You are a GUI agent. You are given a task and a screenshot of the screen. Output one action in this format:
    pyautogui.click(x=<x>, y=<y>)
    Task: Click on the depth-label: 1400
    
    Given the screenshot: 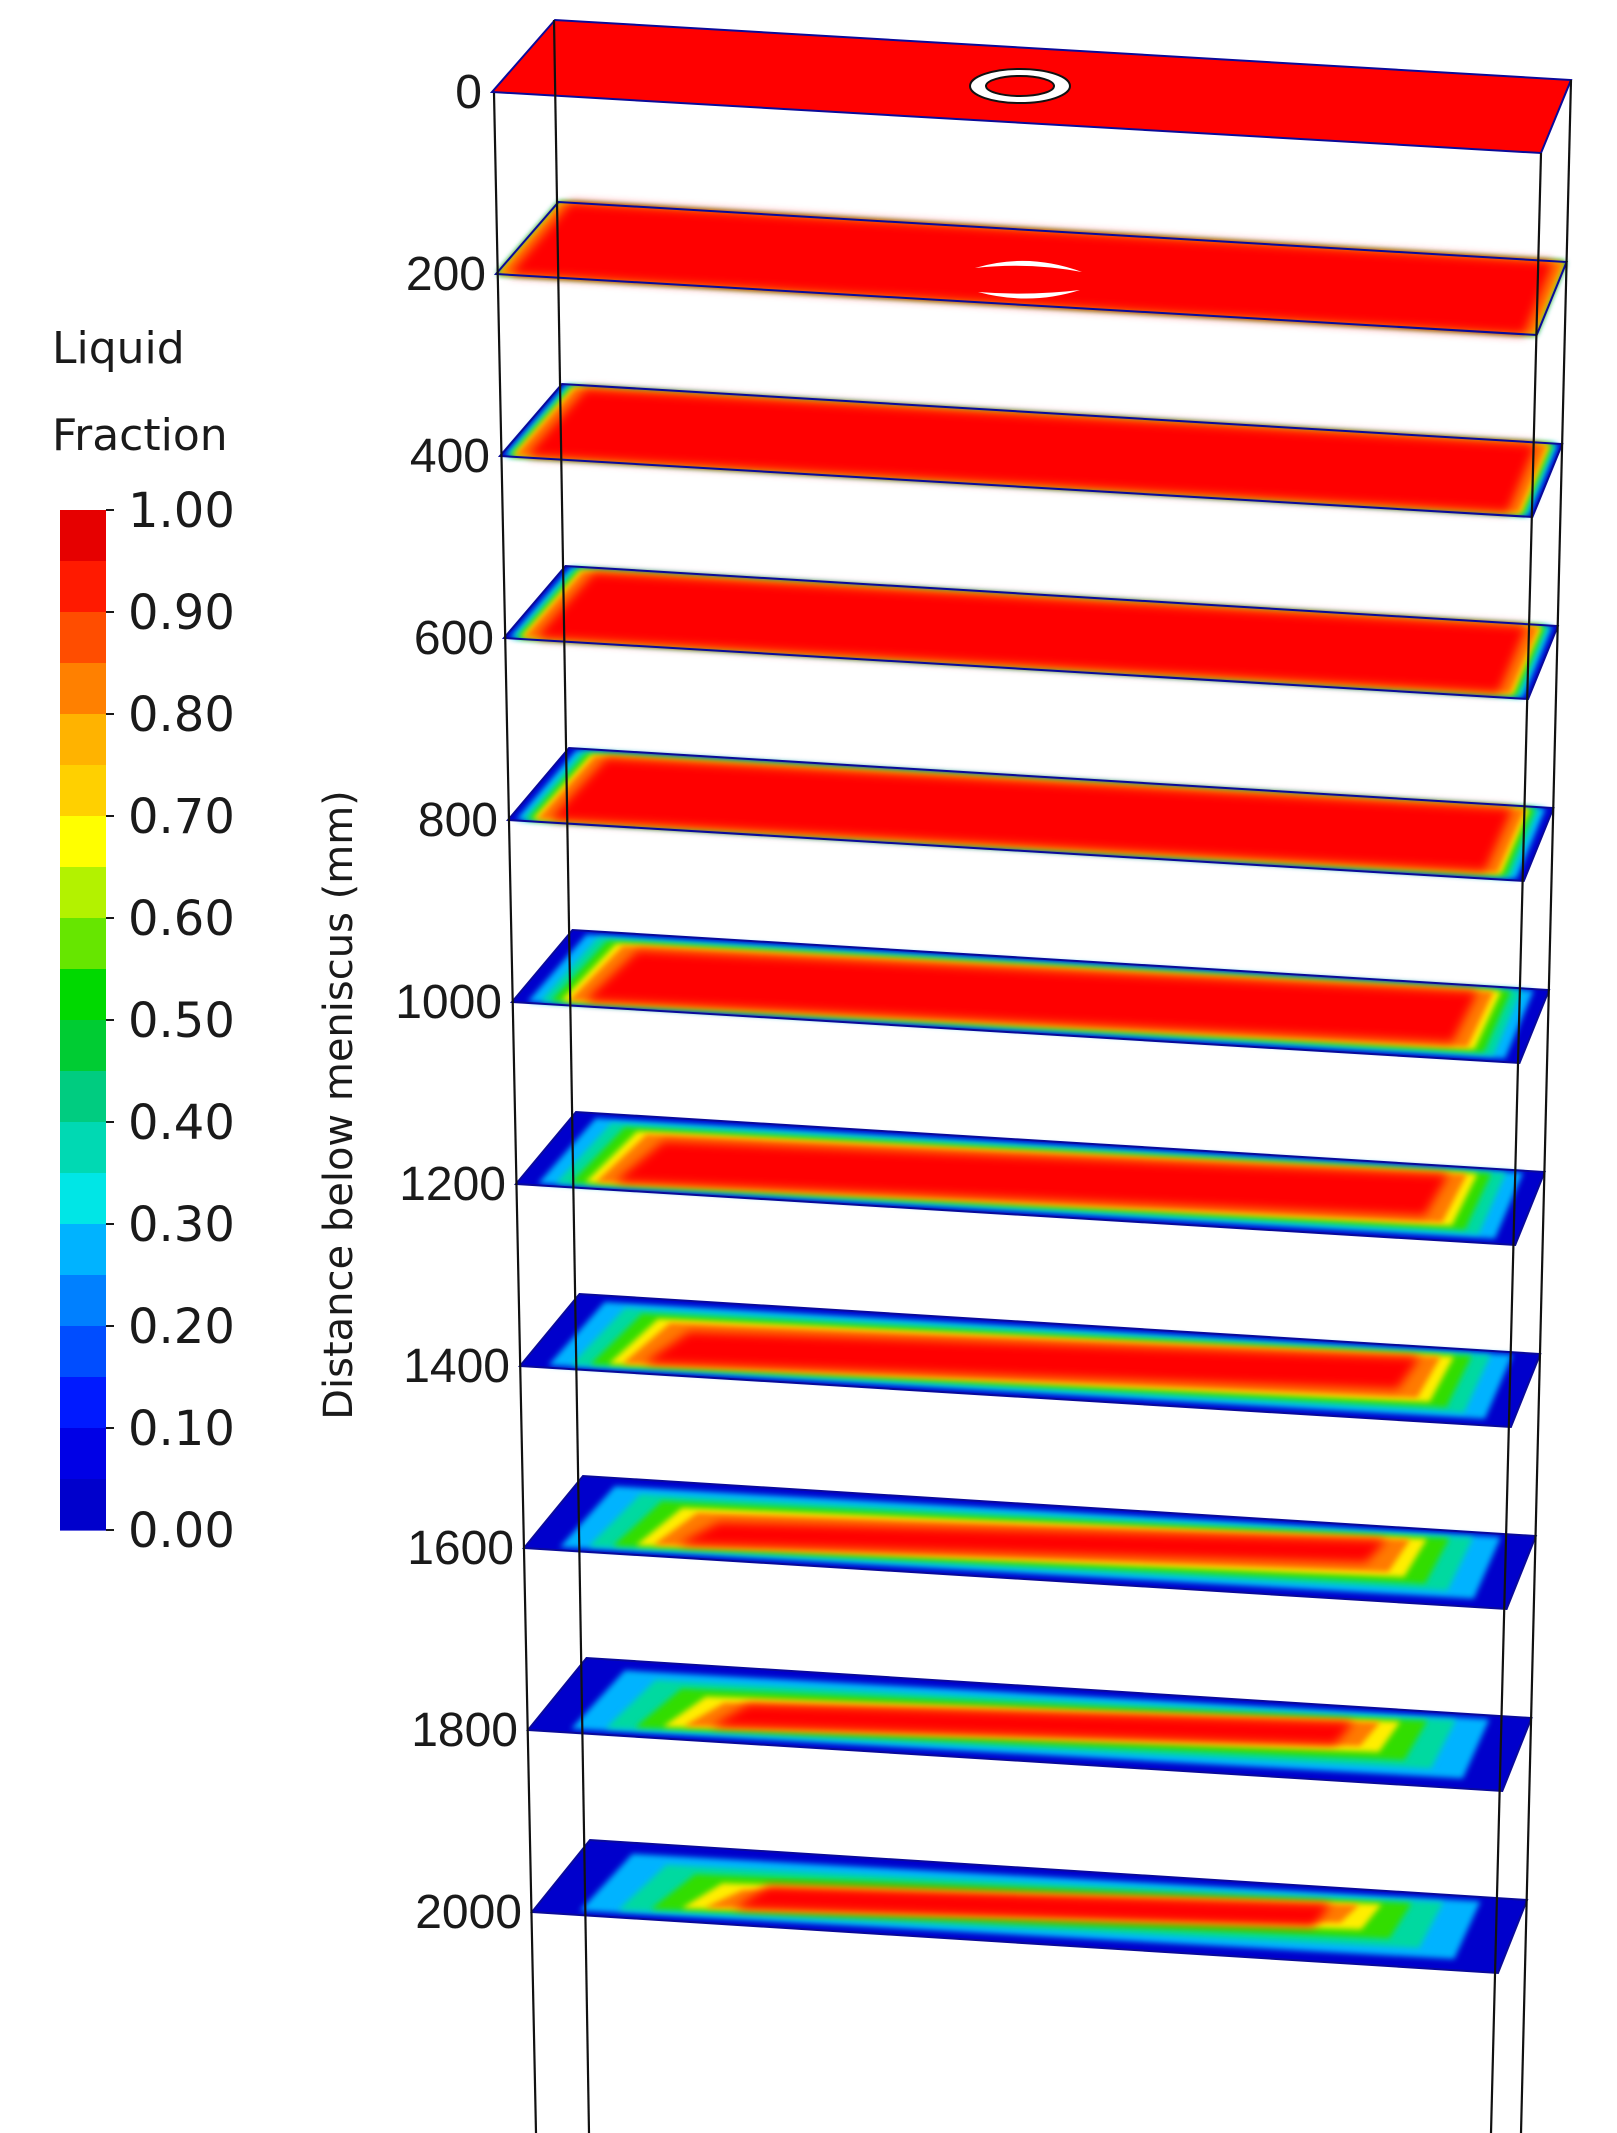 What is the action you would take?
    pyautogui.click(x=456, y=1366)
    